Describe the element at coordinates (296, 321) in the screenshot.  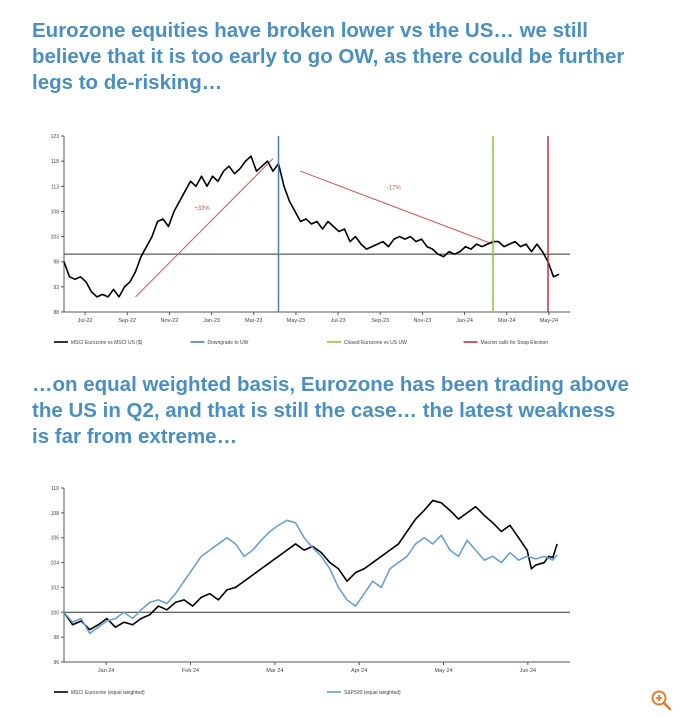
I see `x-tick-label: May-23` at that location.